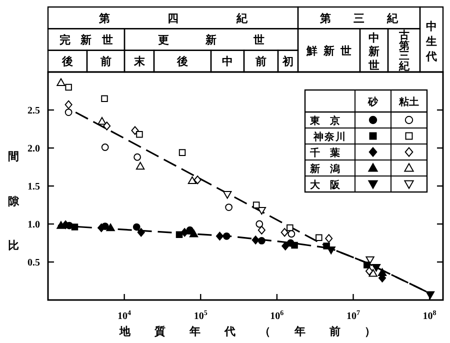 Image resolution: width=450 pixels, height=343 pixels. Describe the element at coordinates (227, 61) in the screenshot. I see `text: 中` at that location.